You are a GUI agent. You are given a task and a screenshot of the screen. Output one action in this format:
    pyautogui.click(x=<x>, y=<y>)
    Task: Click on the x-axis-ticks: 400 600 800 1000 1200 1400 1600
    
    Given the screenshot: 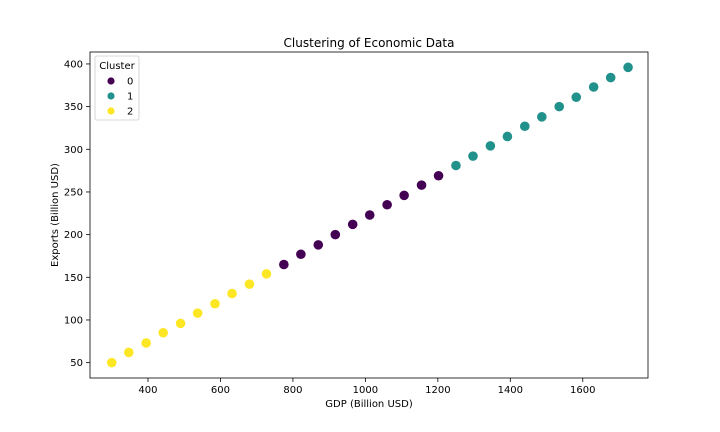 What is the action you would take?
    pyautogui.click(x=367, y=387)
    